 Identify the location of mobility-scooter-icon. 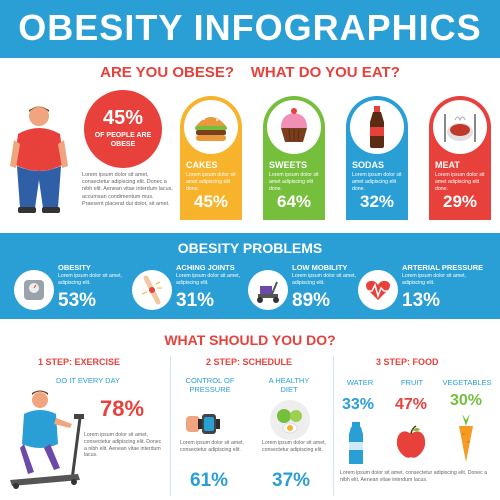
(268, 292).